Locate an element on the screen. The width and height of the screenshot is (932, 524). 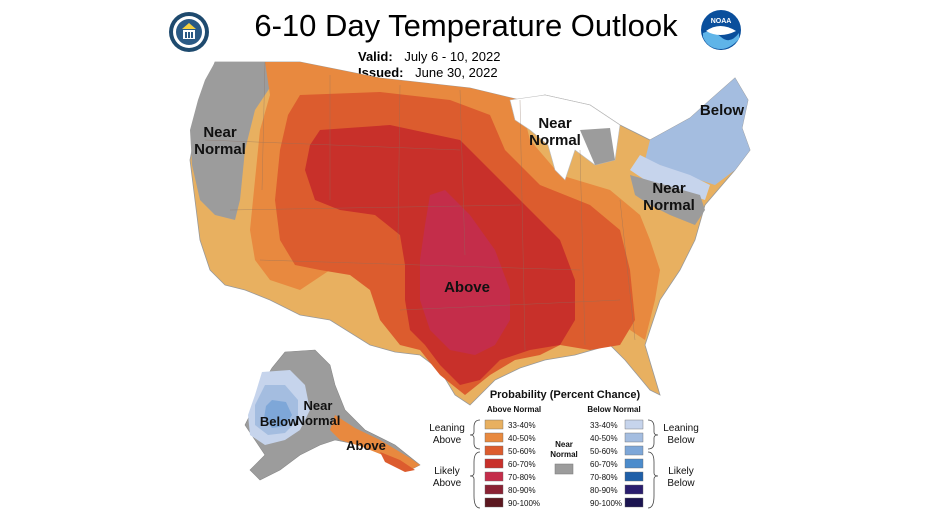
alaska-below-core is located at coordinates (278, 414).